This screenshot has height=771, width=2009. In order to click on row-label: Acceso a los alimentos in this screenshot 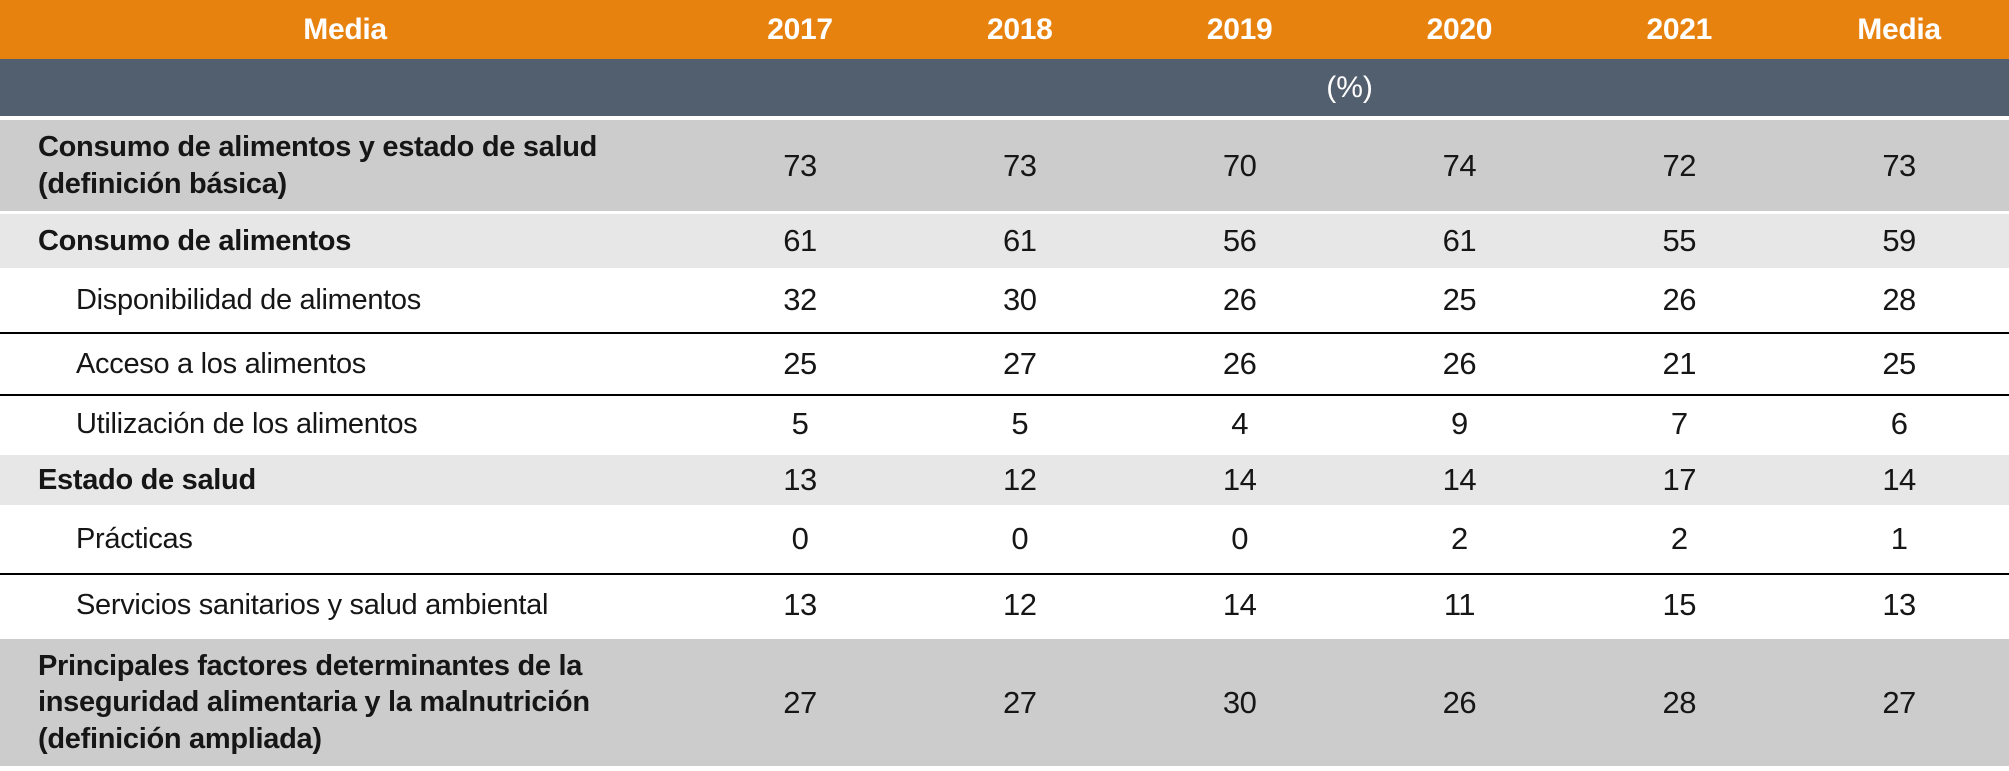, I will do `click(345, 363)`.